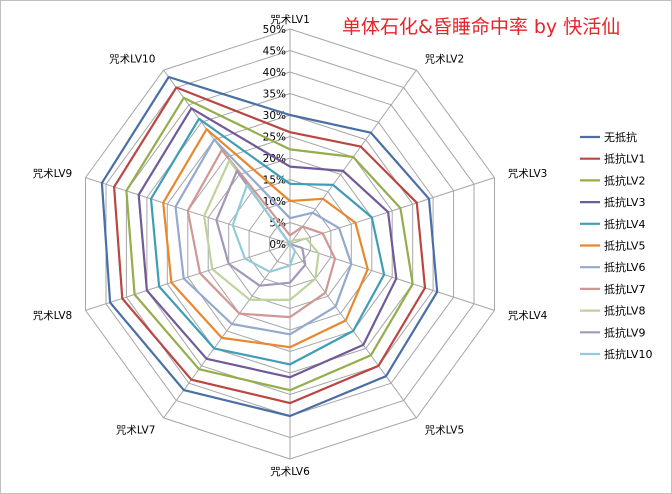 This screenshot has width=672, height=494. What do you see at coordinates (277, 245) in the screenshot?
I see `tick-label: 0%` at bounding box center [277, 245].